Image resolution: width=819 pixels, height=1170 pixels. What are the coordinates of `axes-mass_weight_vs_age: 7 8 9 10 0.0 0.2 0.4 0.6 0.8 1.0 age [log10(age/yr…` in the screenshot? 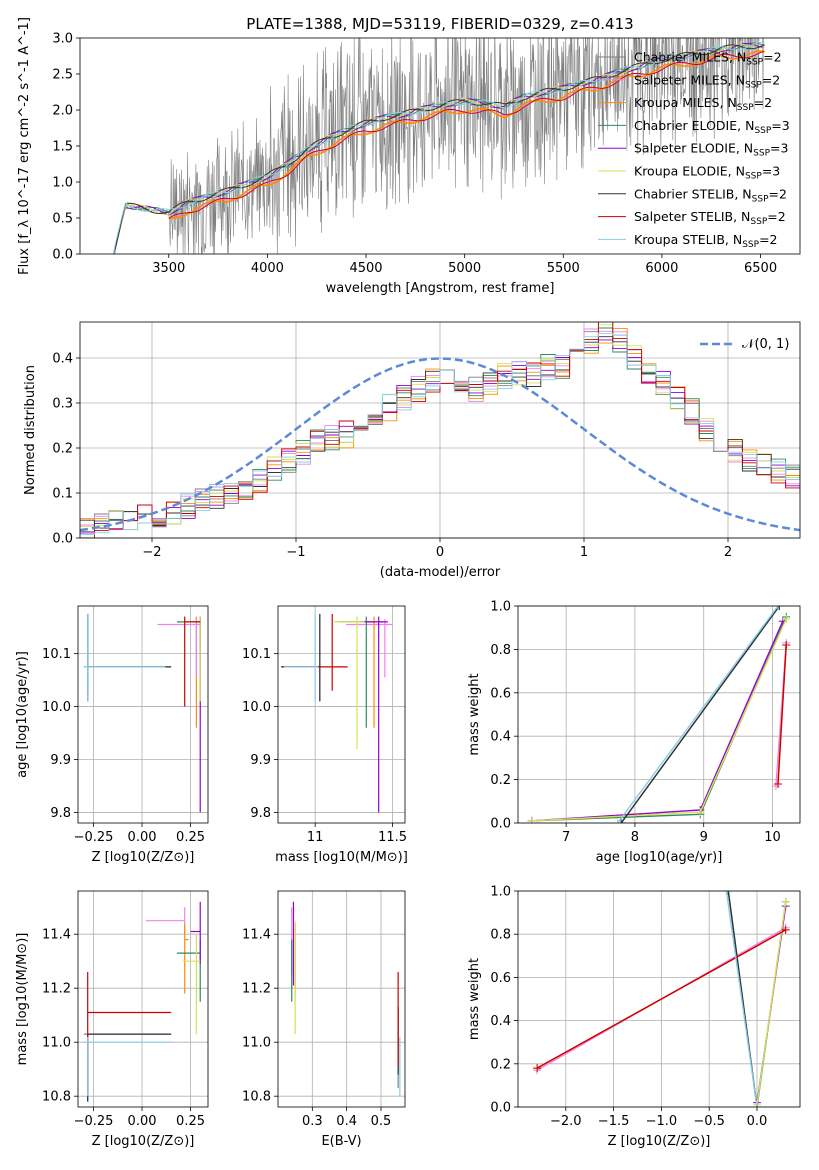 It's located at (633, 732).